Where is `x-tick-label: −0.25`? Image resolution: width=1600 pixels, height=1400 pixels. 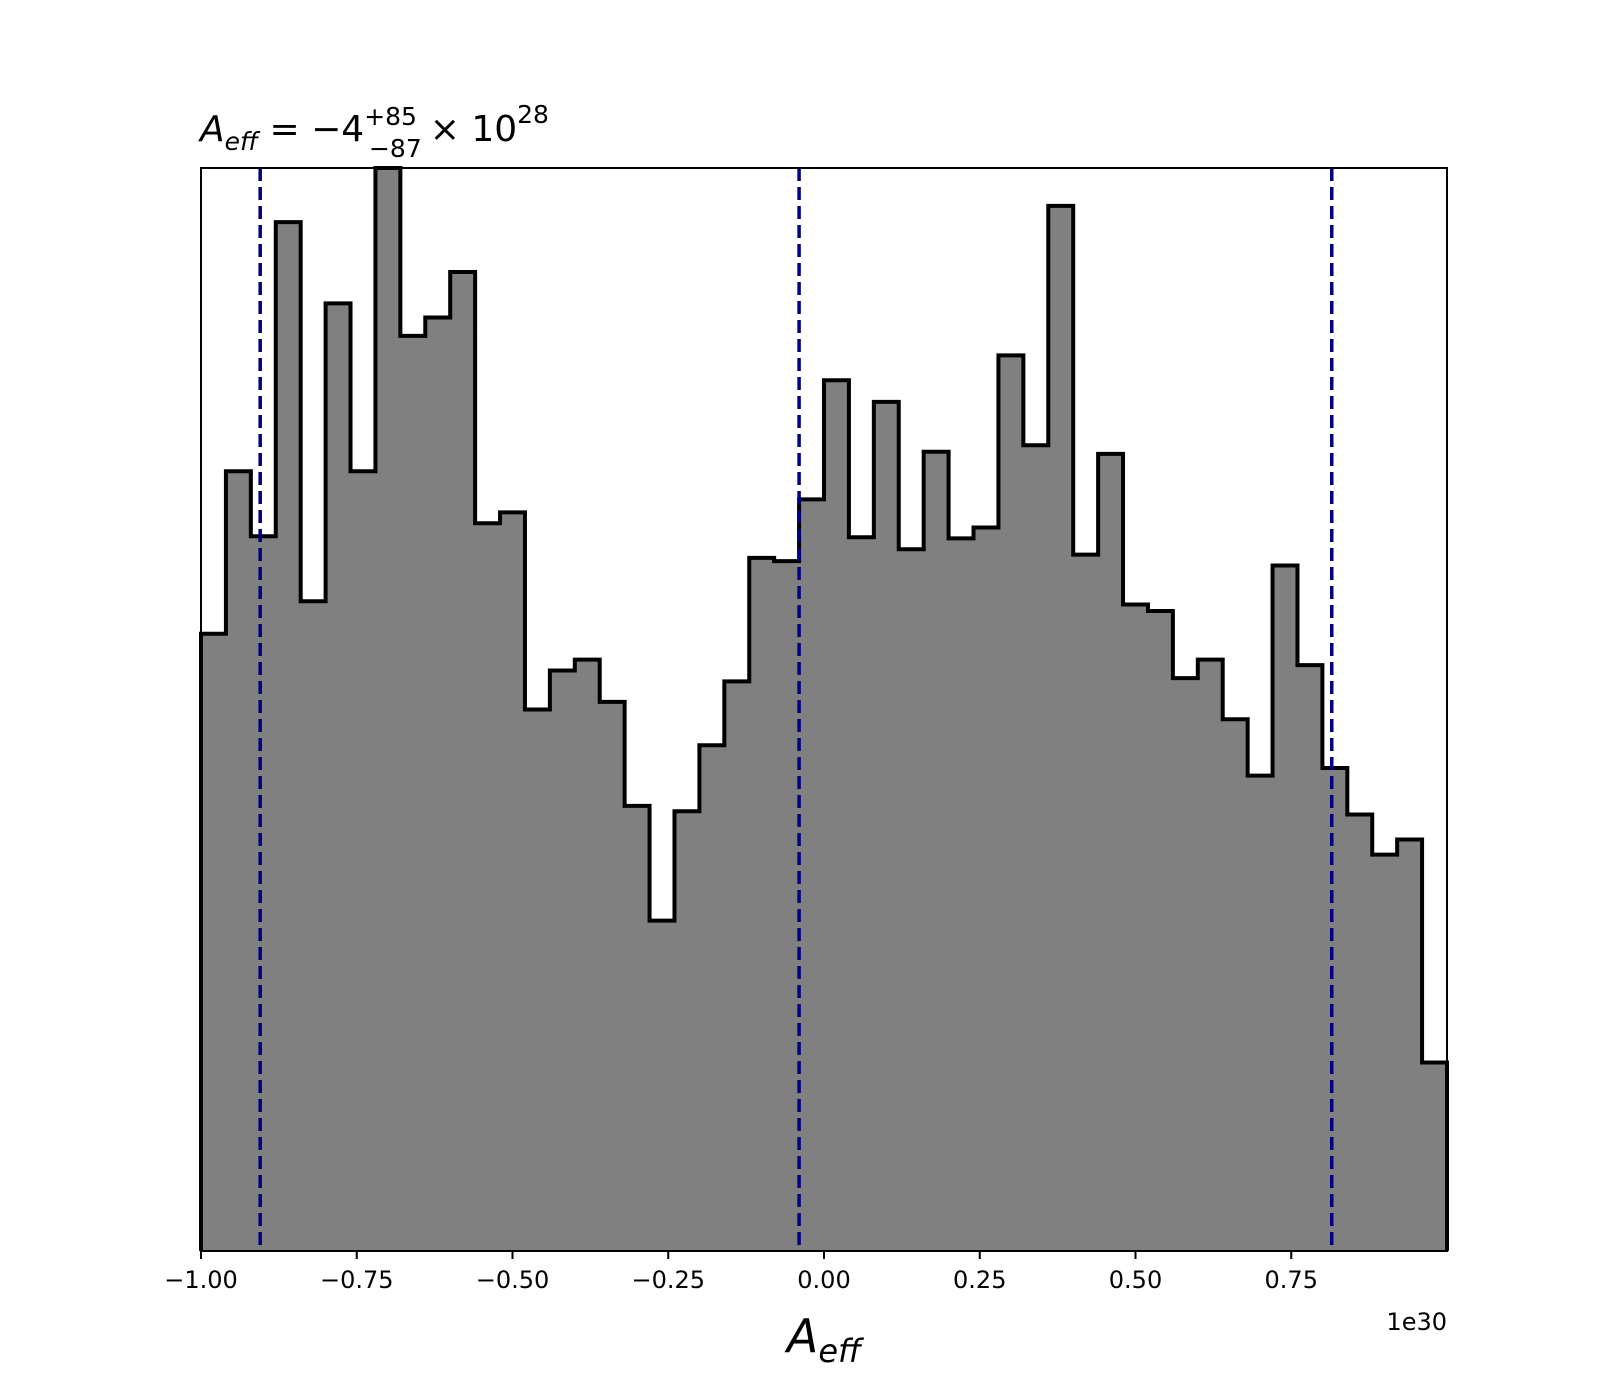 x-tick-label: −0.25 is located at coordinates (668, 1280).